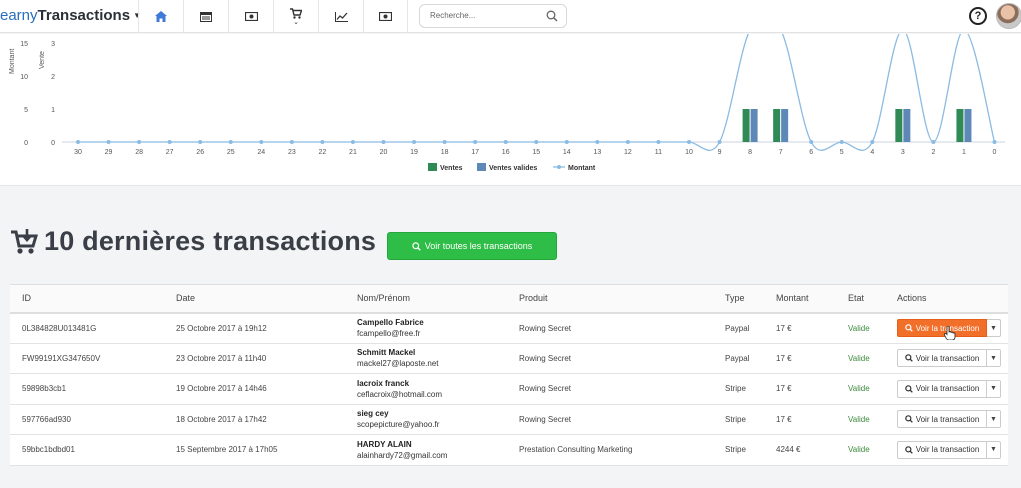 Image resolution: width=1021 pixels, height=488 pixels. What do you see at coordinates (414, 152) in the screenshot?
I see `x-tick-label: 19` at bounding box center [414, 152].